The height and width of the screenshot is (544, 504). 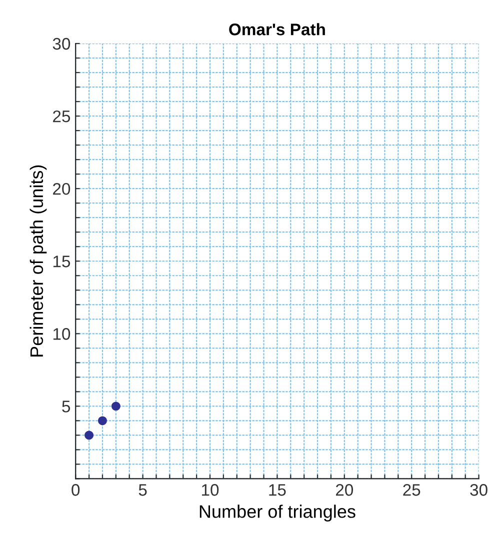 What do you see at coordinates (277, 490) in the screenshot?
I see `x-tick-label: 15` at bounding box center [277, 490].